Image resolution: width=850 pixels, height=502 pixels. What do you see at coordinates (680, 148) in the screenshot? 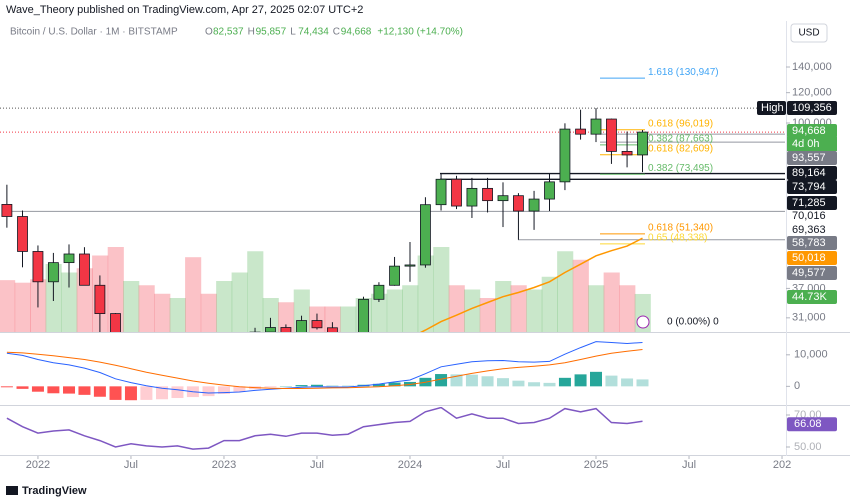
I see `fib-label: 0.618 (82,609)` at bounding box center [680, 148].